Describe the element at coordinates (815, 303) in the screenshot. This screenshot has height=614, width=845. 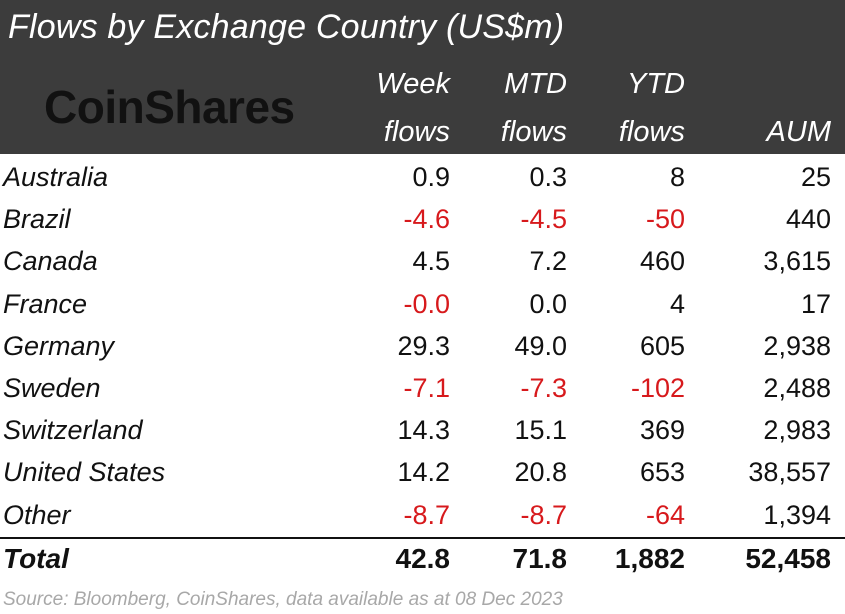
I see `cell-aum: 17` at that location.